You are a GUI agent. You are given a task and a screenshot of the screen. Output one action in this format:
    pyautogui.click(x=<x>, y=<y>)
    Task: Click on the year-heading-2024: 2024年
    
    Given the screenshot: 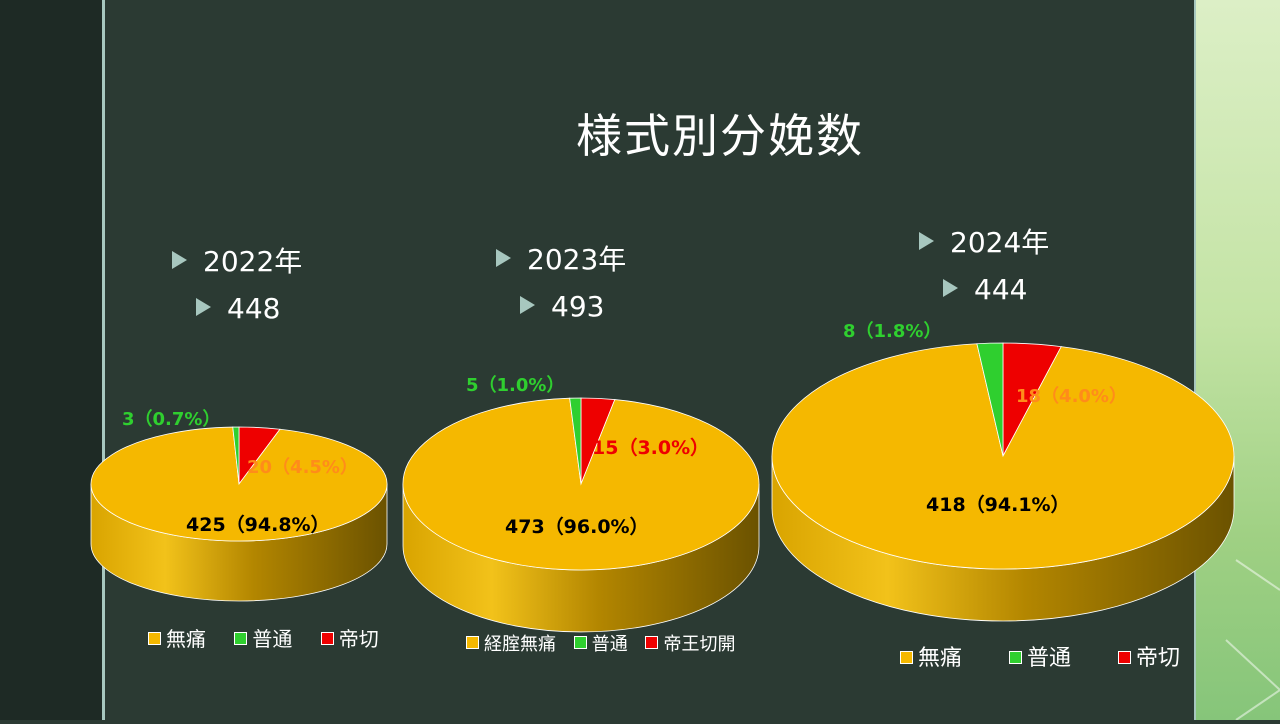 What is the action you would take?
    pyautogui.click(x=984, y=241)
    